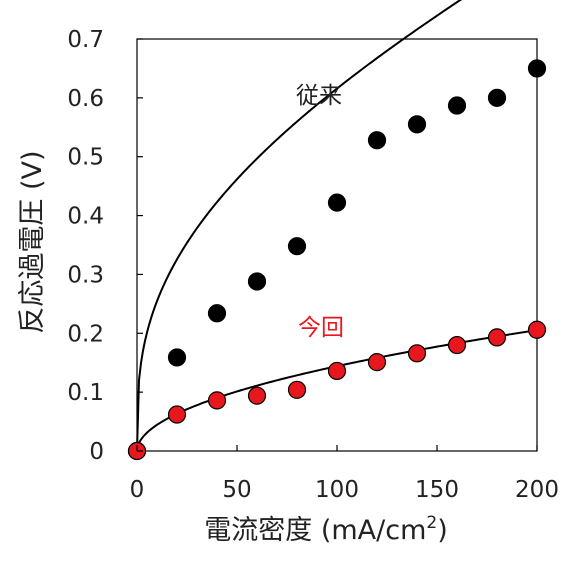  What do you see at coordinates (431, 523) in the screenshot?
I see `x-axis-title-superscript: 2` at bounding box center [431, 523].